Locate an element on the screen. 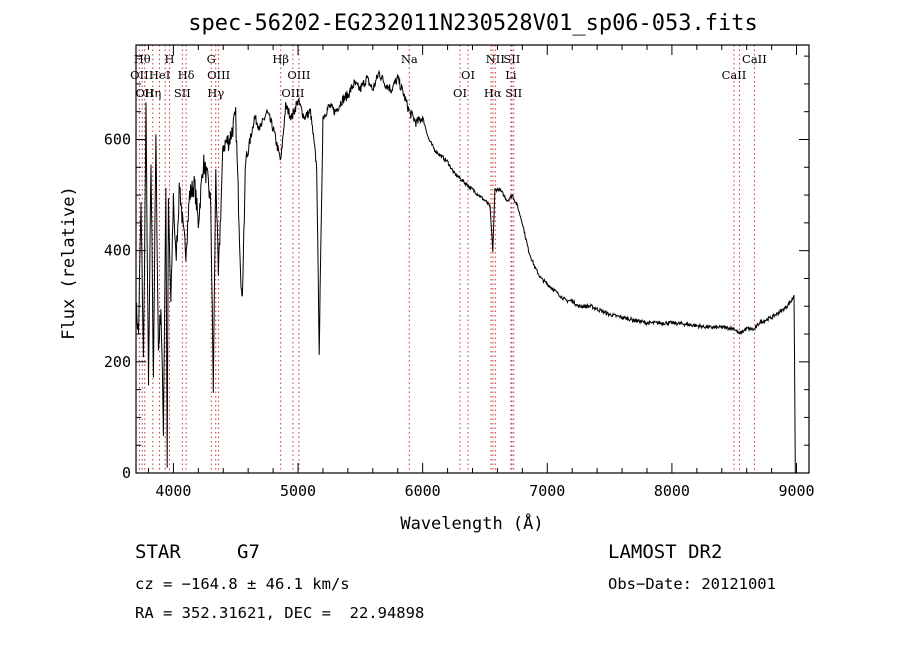 The height and width of the screenshot is (650, 900). spectral-line-label: Hα is located at coordinates (493, 93).